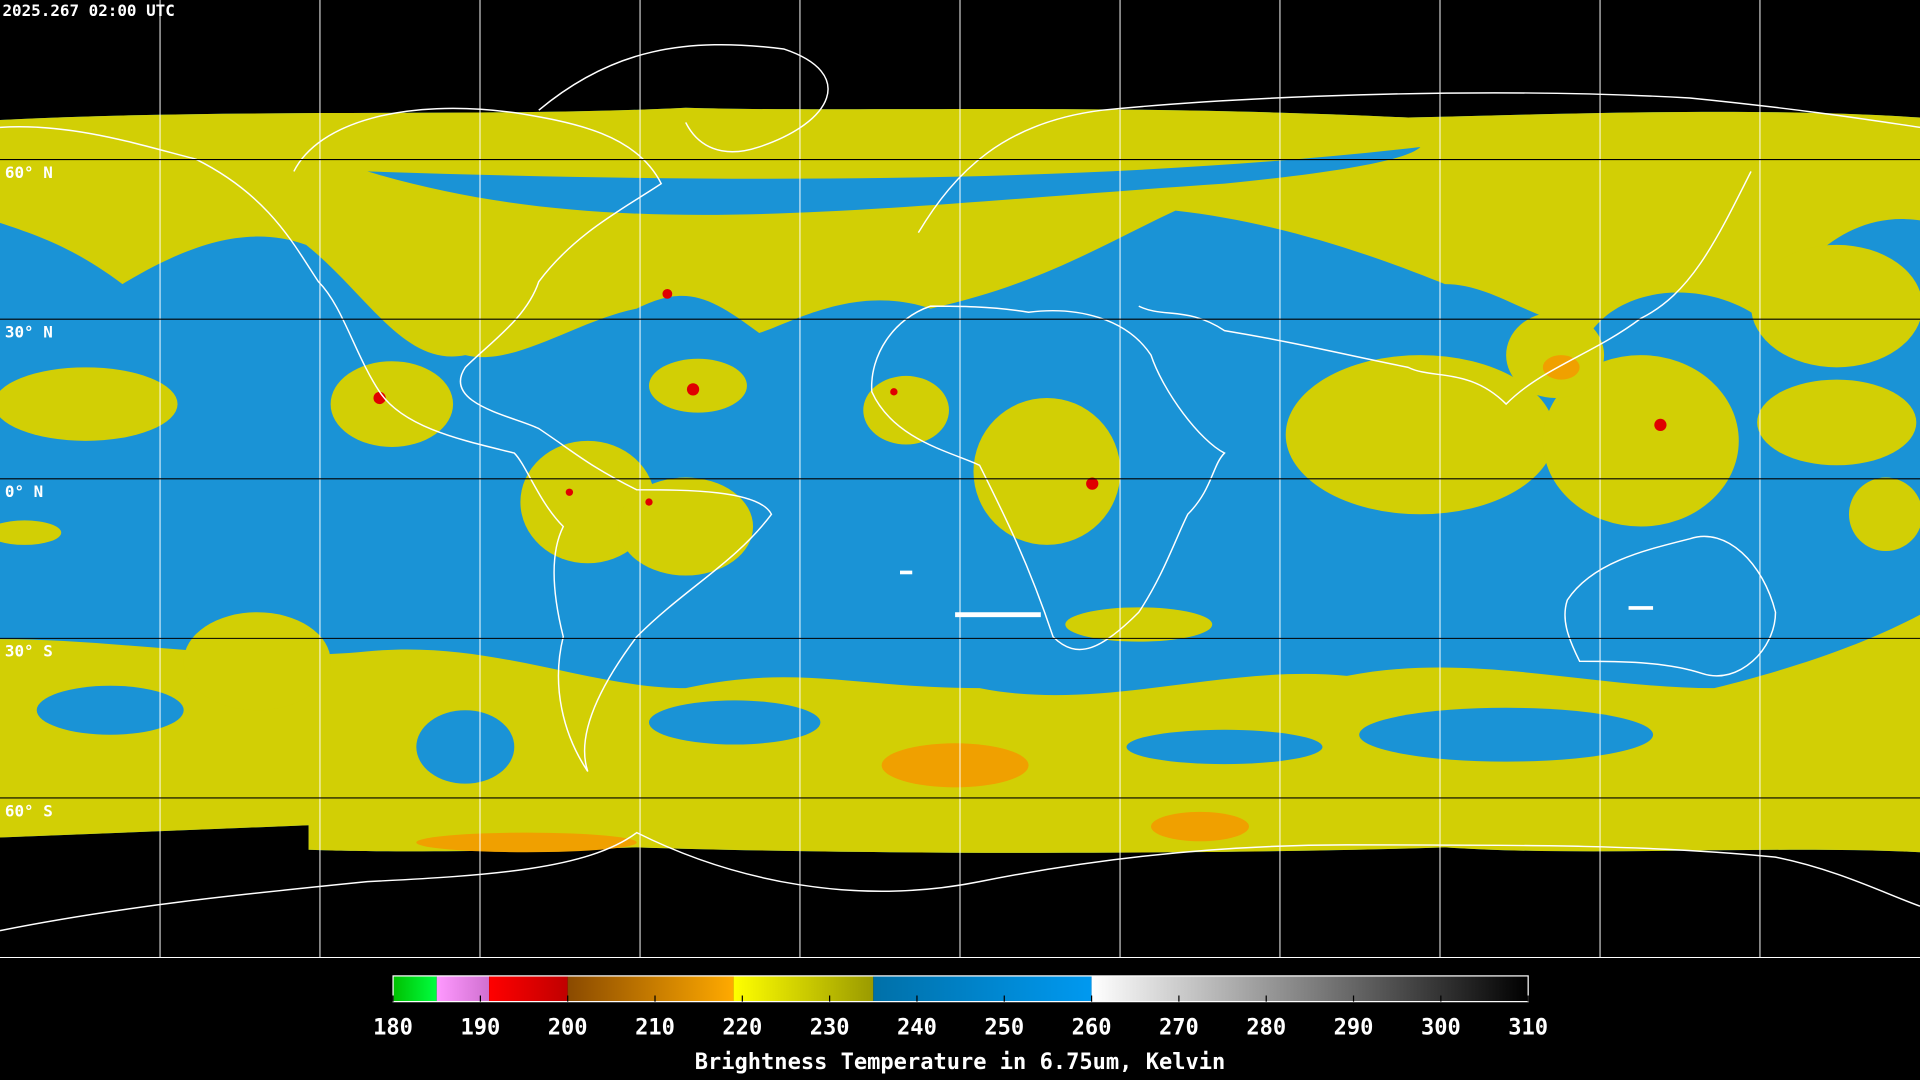  What do you see at coordinates (960, 1062) in the screenshot?
I see `colorbar-title: Brightness Temperature in 6.75um, Kelvin` at bounding box center [960, 1062].